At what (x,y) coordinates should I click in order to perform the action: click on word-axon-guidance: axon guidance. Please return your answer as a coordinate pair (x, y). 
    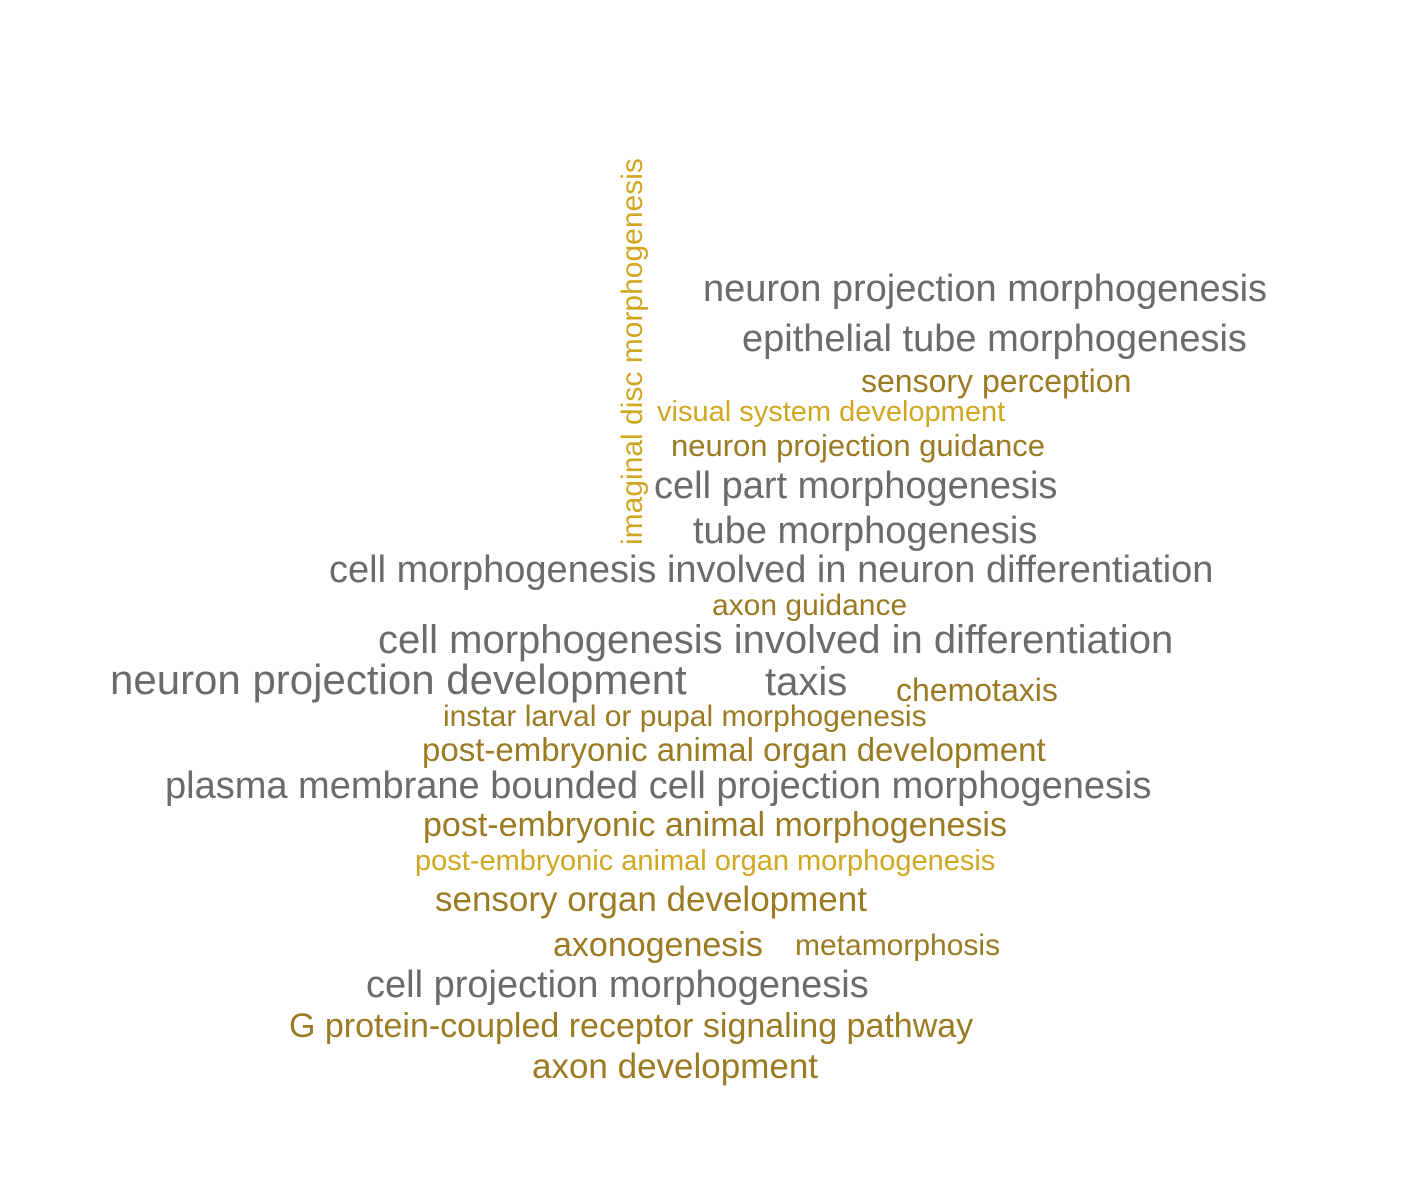
    Looking at the image, I should click on (810, 605).